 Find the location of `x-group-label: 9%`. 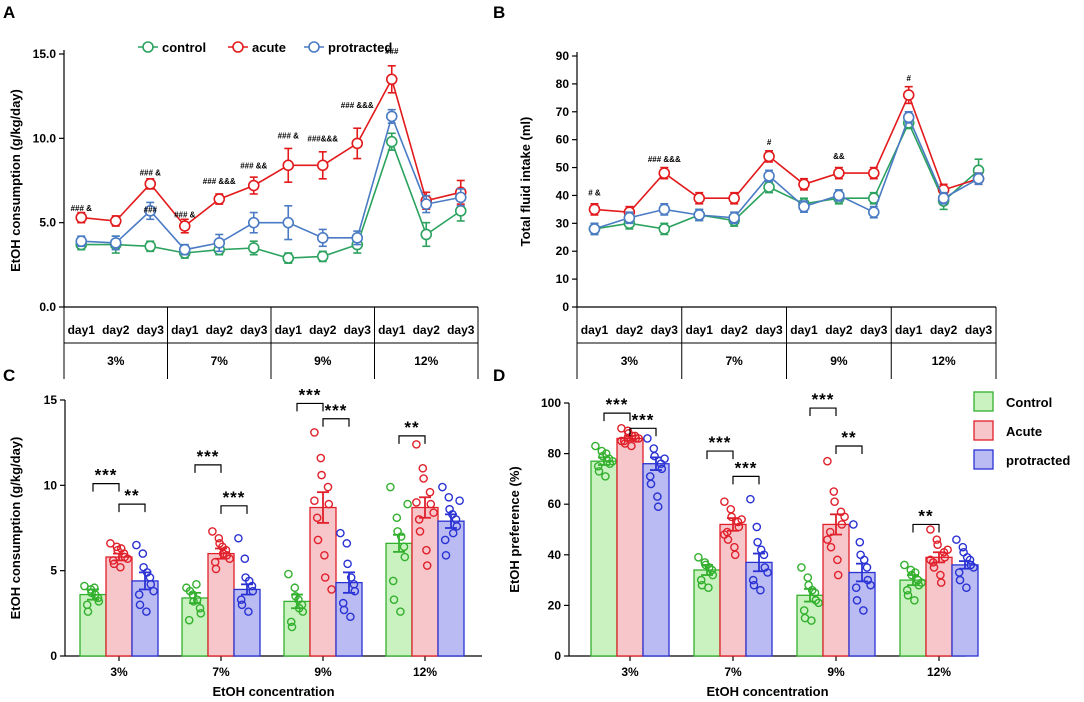

x-group-label: 9% is located at coordinates (323, 361).